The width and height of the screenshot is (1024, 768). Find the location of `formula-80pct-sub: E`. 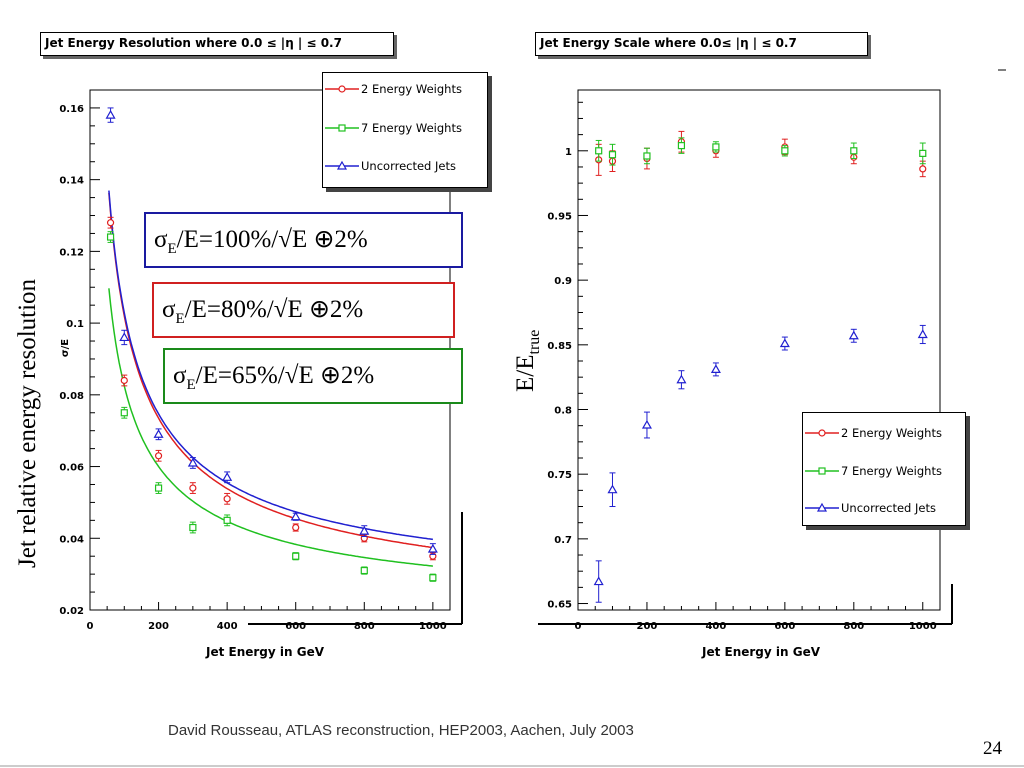

formula-80pct-sub: E is located at coordinates (180, 319).